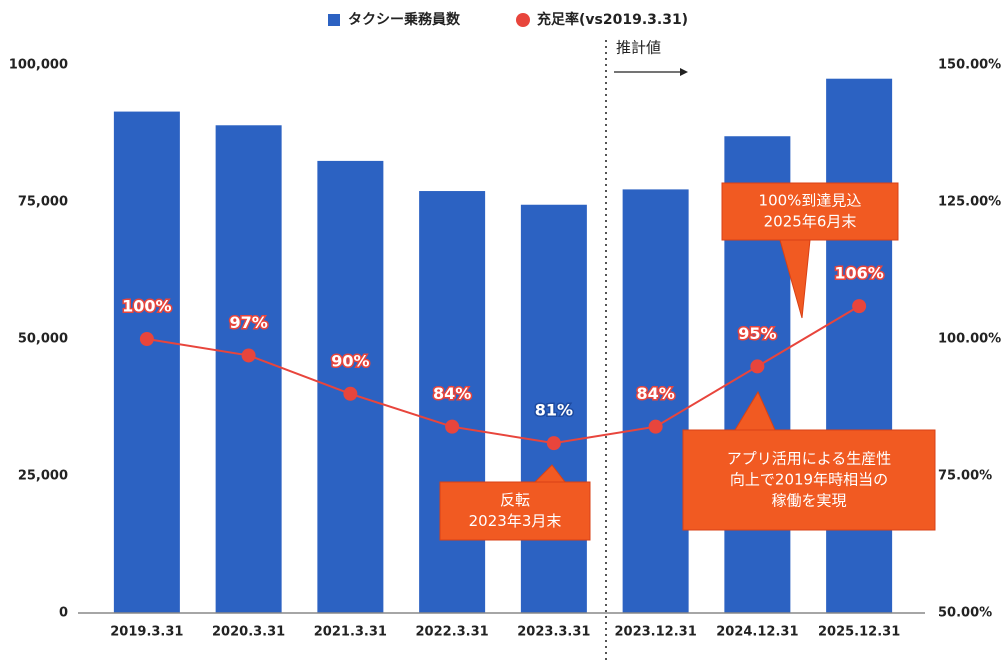 The image size is (1005, 663). What do you see at coordinates (43, 476) in the screenshot?
I see `y-tick-label: 25,000` at bounding box center [43, 476].